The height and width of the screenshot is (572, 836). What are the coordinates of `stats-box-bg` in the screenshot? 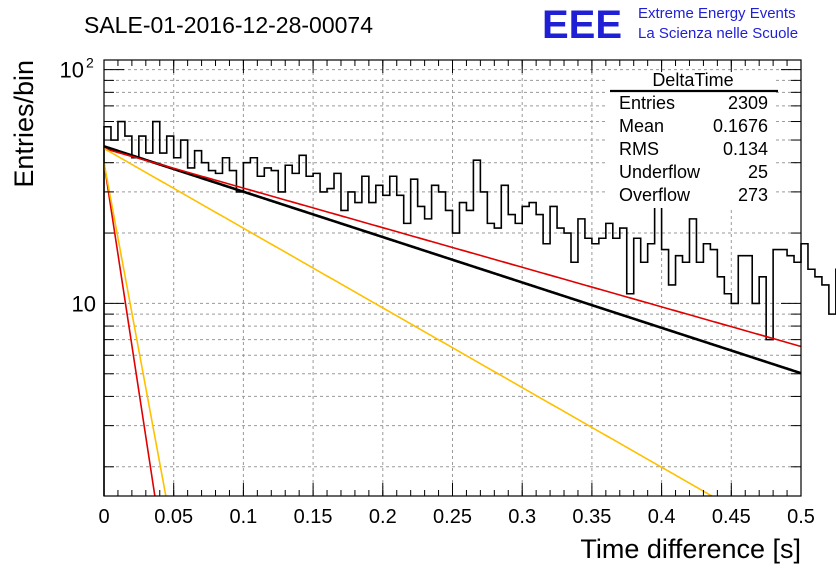 It's located at (691, 140).